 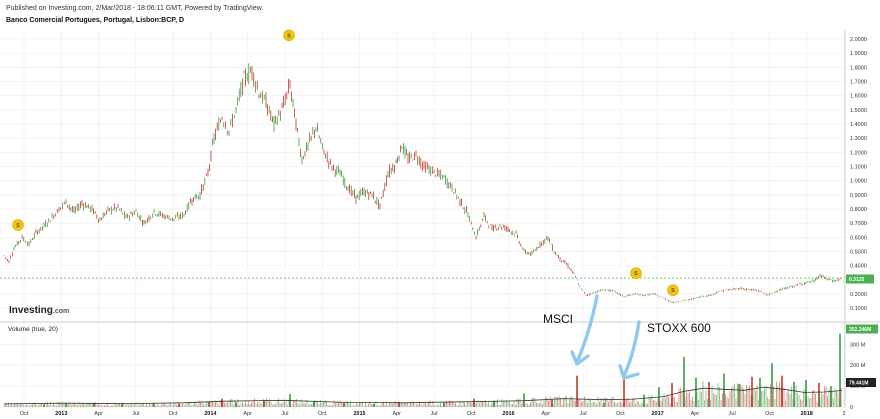 What do you see at coordinates (210, 414) in the screenshot?
I see `time-tick-label: 2014` at bounding box center [210, 414].